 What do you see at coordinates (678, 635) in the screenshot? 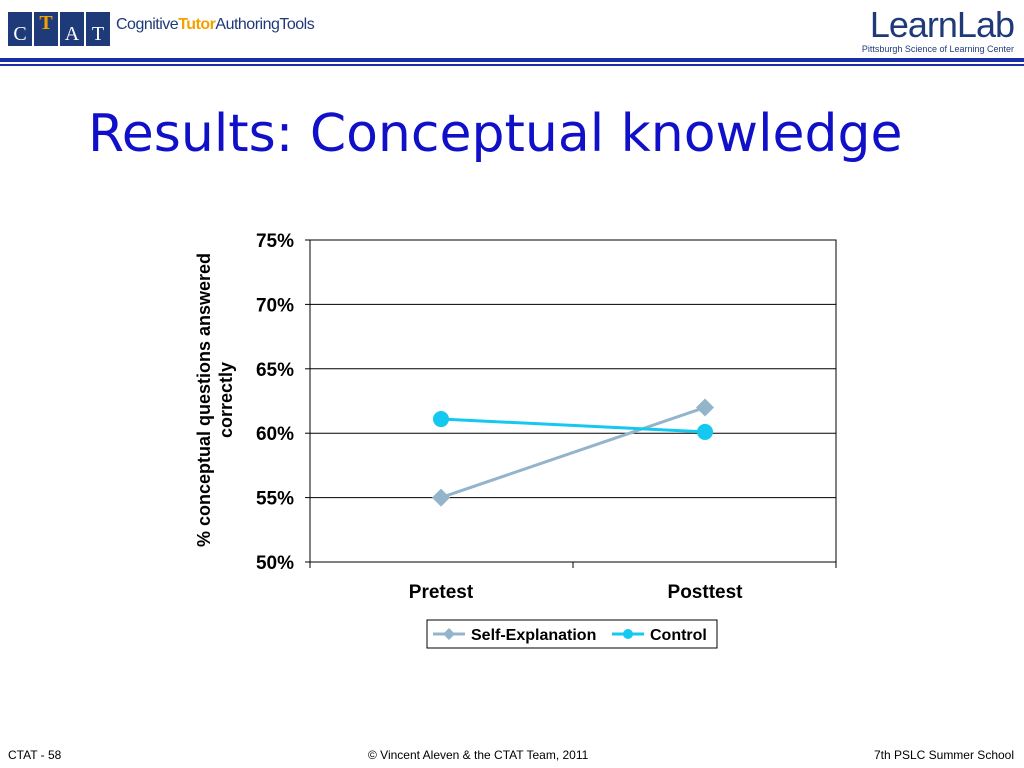
I see `legend-label: Control` at bounding box center [678, 635].